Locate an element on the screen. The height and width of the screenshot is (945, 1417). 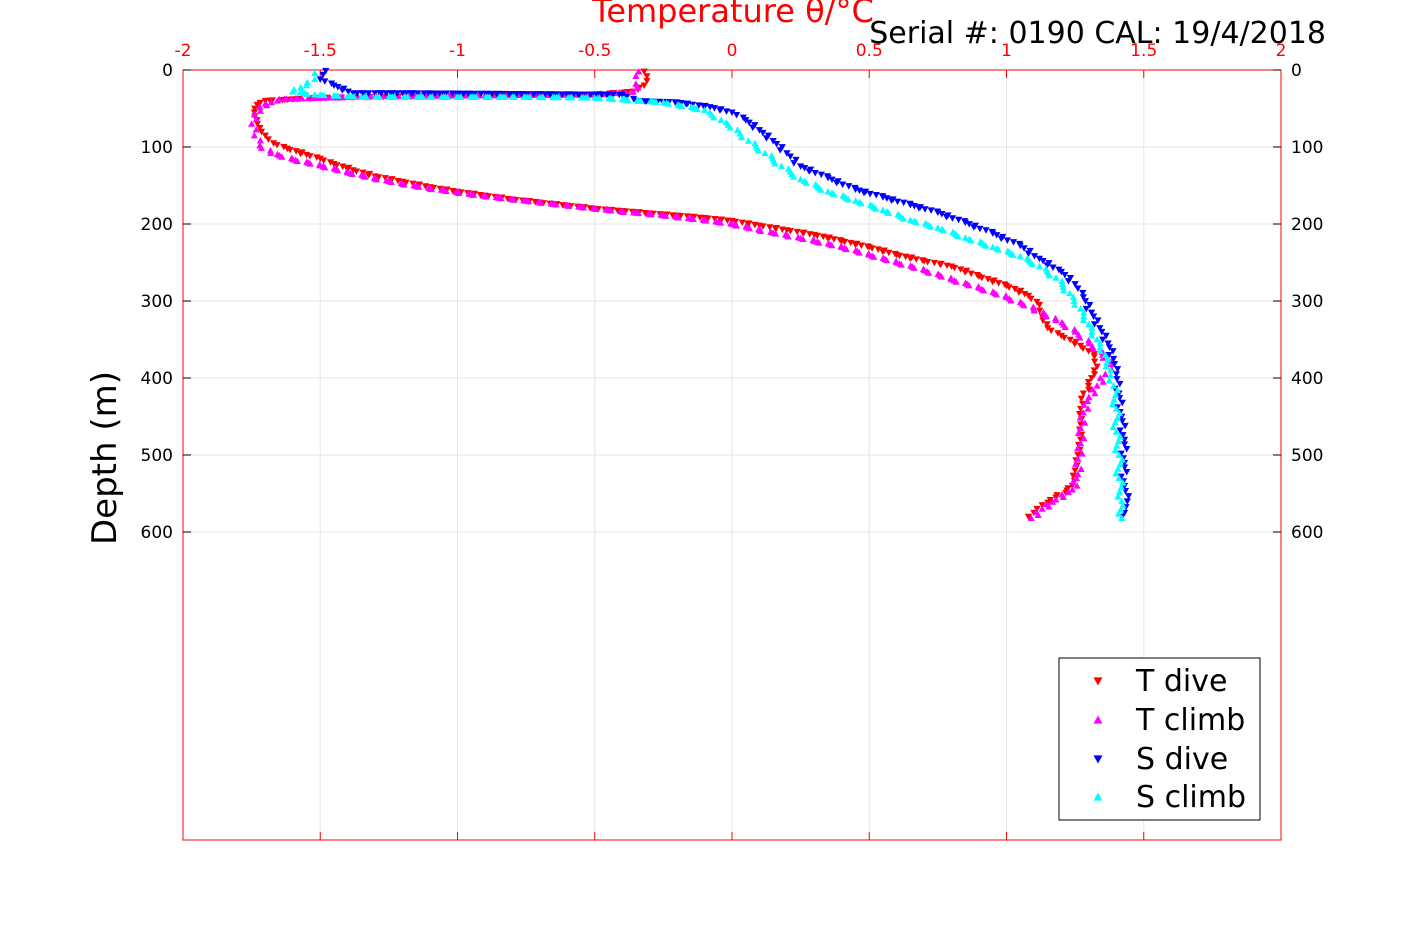
serial-annotation: Serial #: 0190 CAL: 19/4/2018 is located at coordinates (1097, 33).